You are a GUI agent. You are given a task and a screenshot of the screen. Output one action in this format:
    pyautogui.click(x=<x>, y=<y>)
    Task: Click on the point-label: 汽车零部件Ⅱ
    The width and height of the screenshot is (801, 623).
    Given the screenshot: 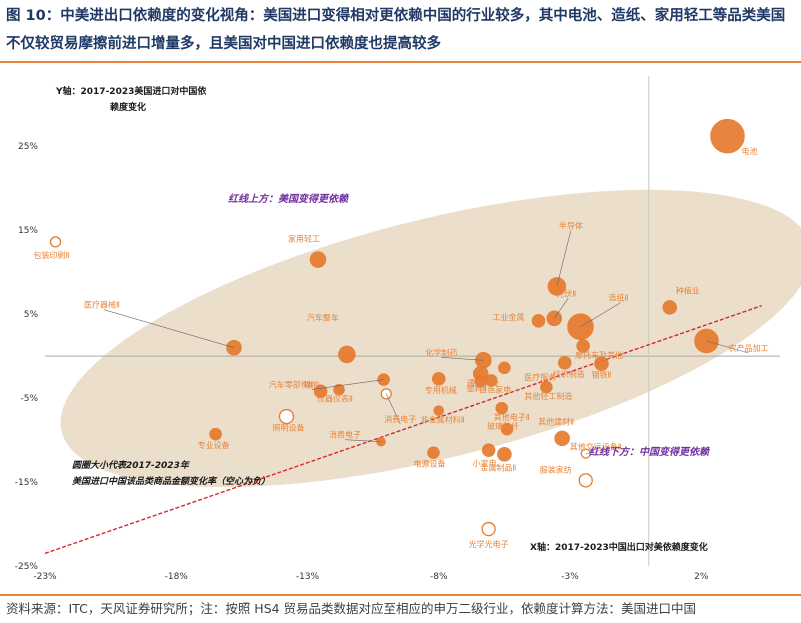 What is the action you would take?
    pyautogui.click(x=291, y=384)
    